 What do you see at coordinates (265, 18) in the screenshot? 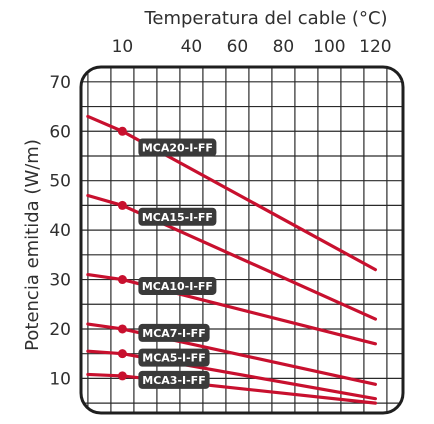
I see `x-axis-label: Temperatura del cable (°C)` at bounding box center [265, 18].